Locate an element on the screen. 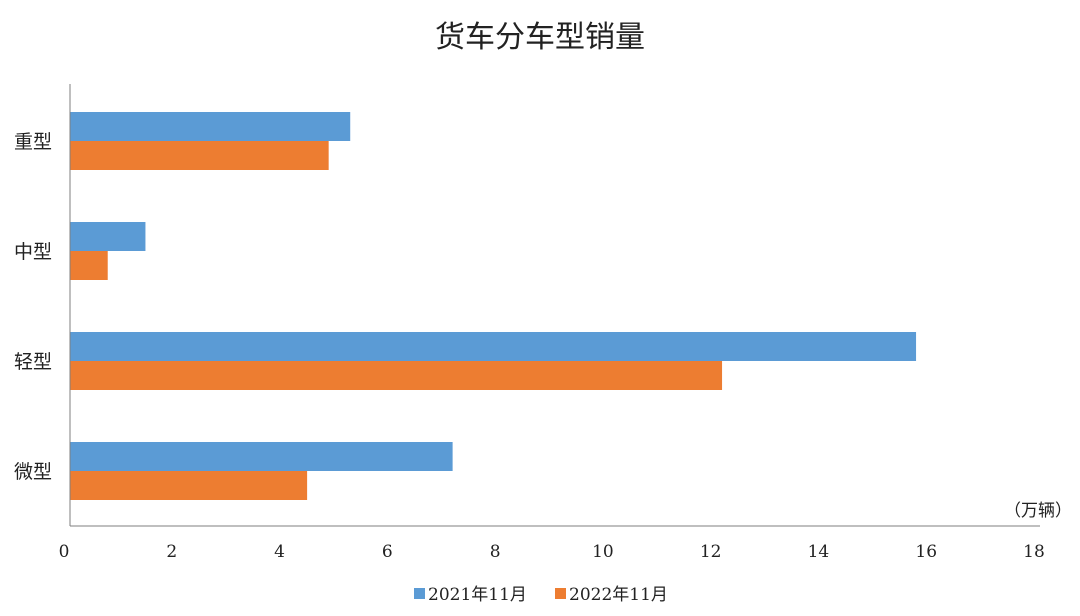  x-tick-label: 6 is located at coordinates (387, 552).